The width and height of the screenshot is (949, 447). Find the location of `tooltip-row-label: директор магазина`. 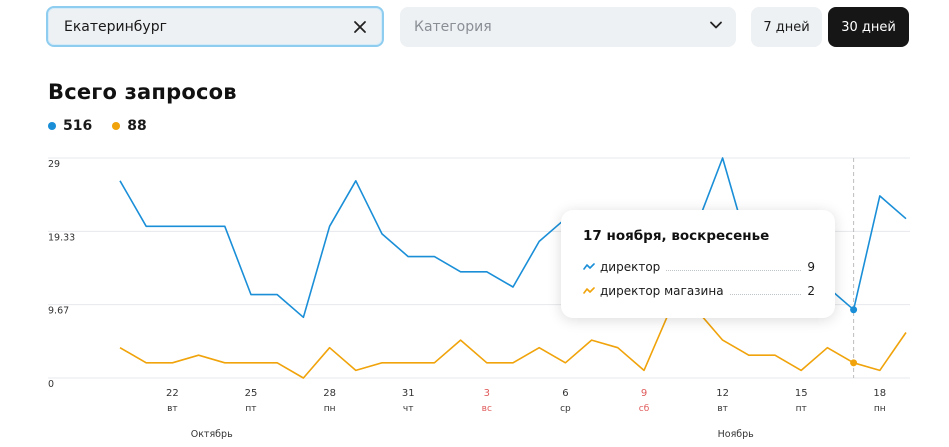

tooltip-row-label: директор магазина is located at coordinates (662, 291).